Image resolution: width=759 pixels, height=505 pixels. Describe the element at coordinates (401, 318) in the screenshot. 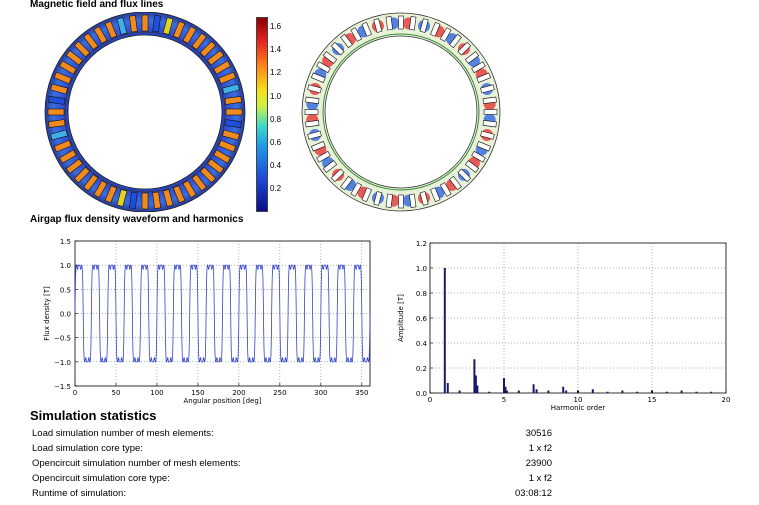

I see `y-axis-label: Amplitude [T]` at that location.